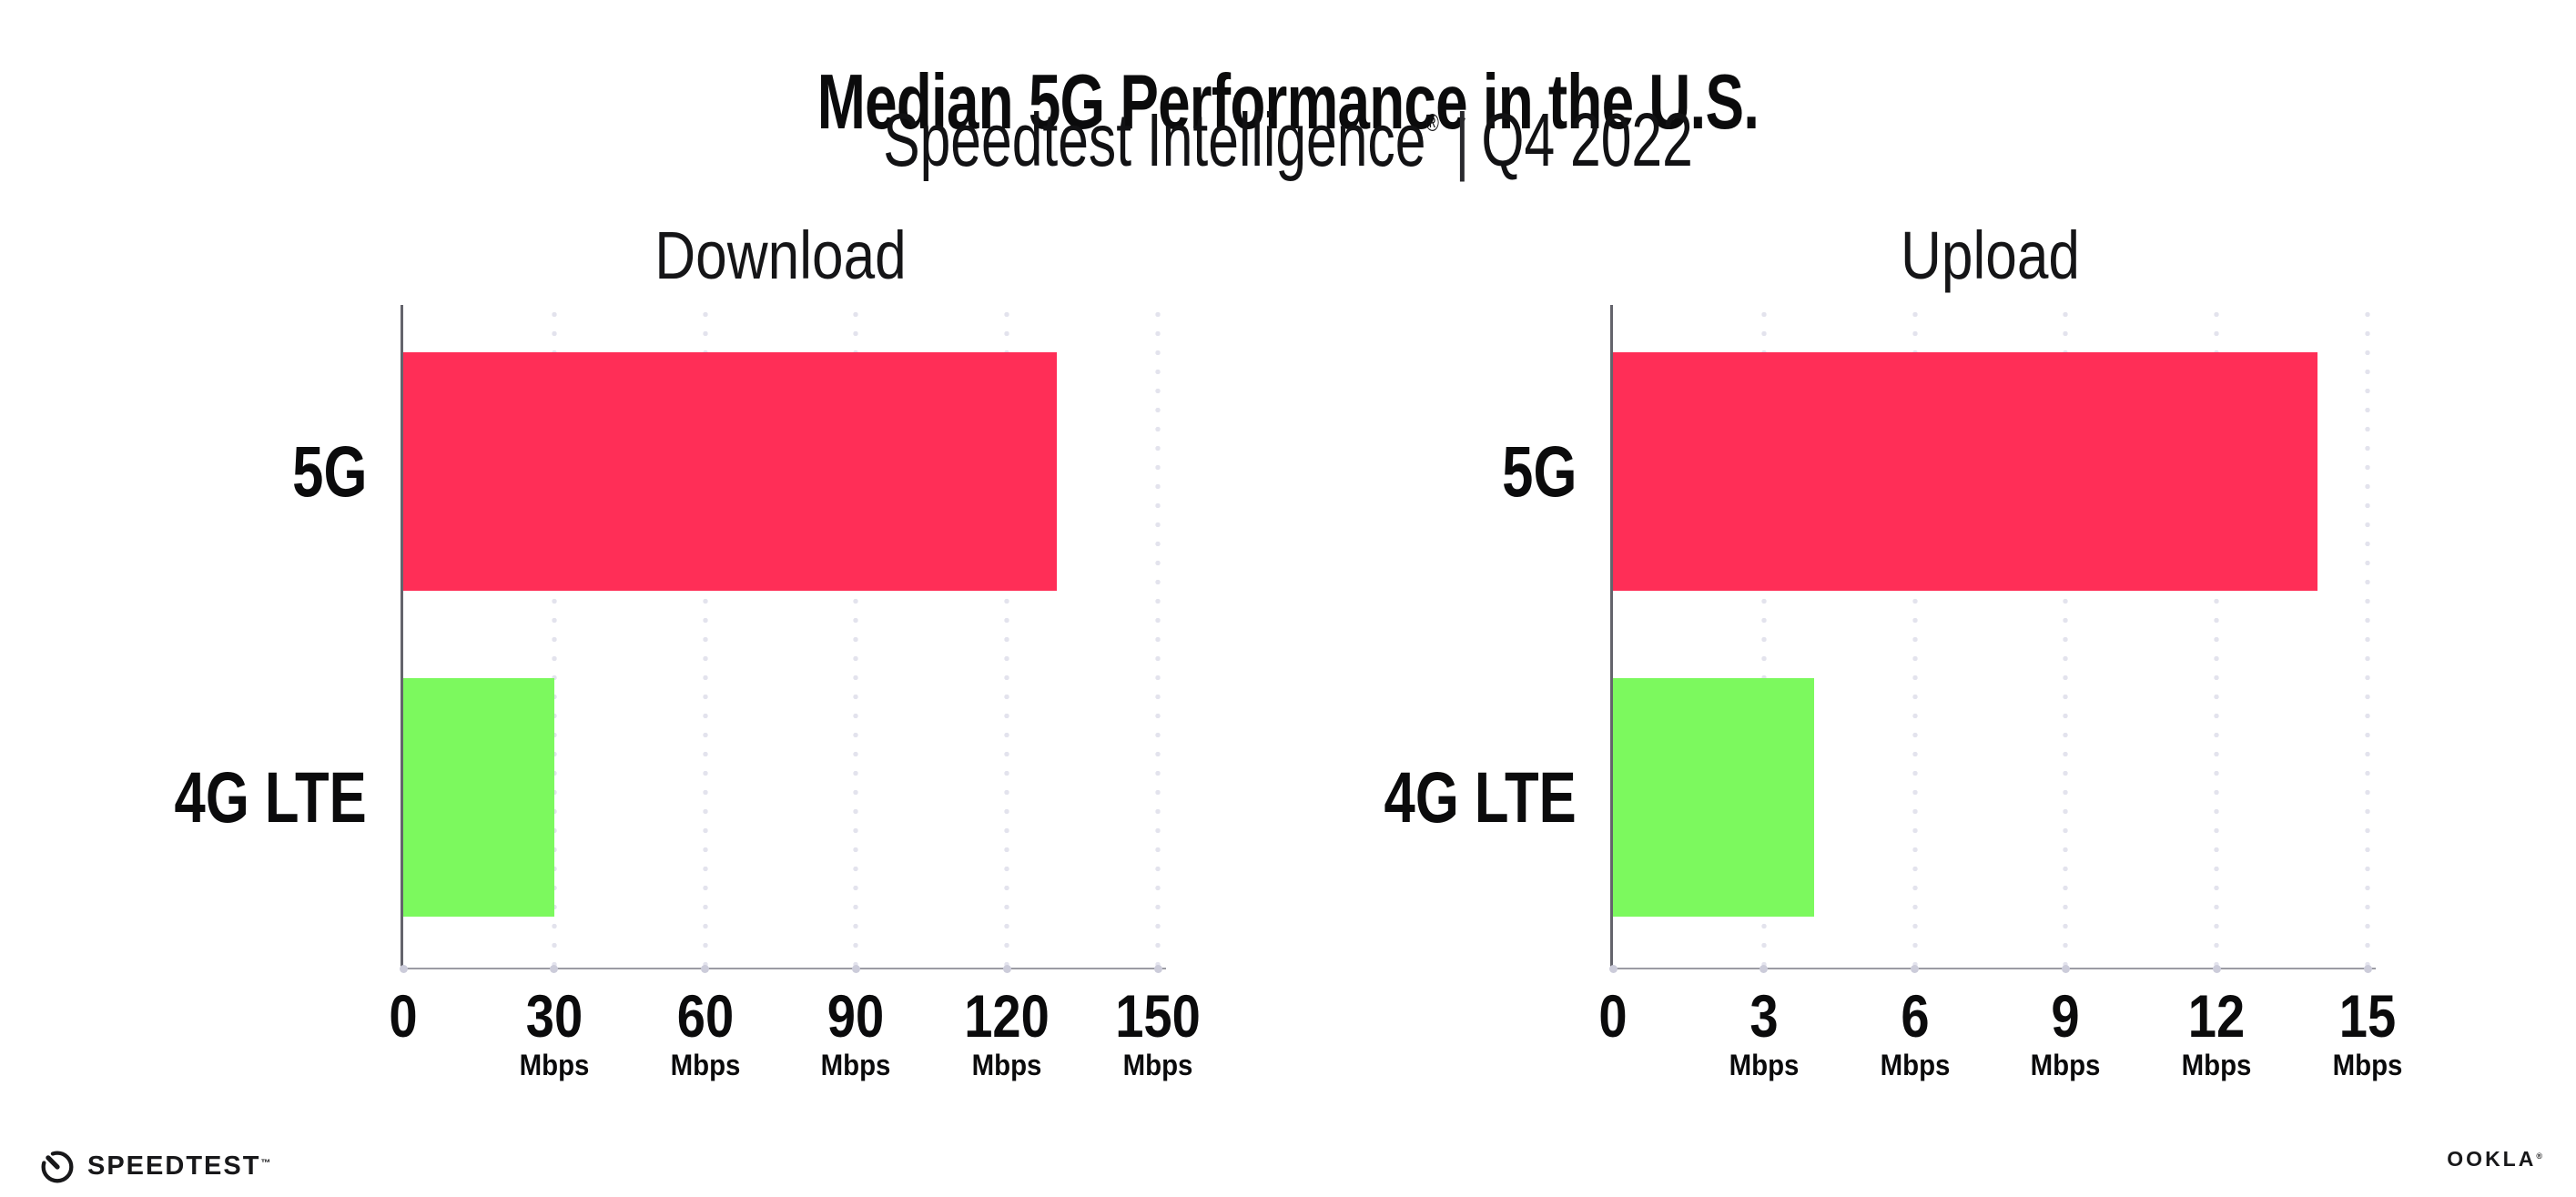  What do you see at coordinates (1990, 255) in the screenshot?
I see `chart-title-upload: Upload` at bounding box center [1990, 255].